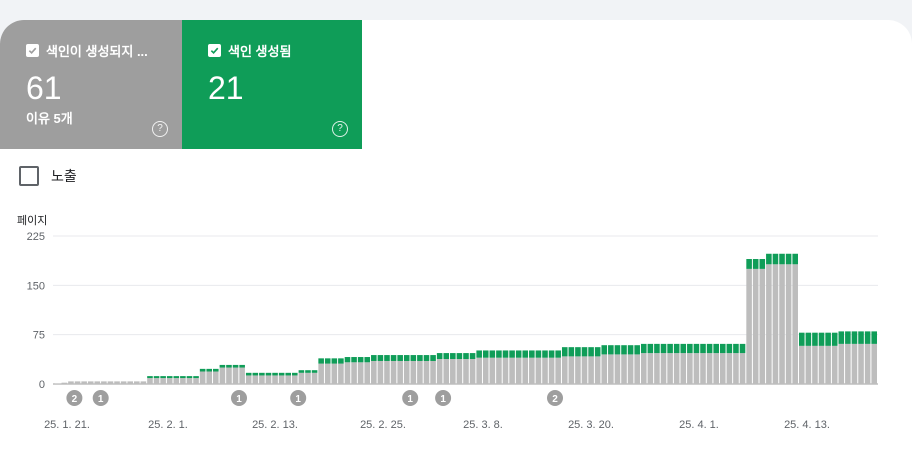 Image resolution: width=912 pixels, height=458 pixels. What do you see at coordinates (807, 425) in the screenshot?
I see `x-tick-label: 25. 4. 13.` at bounding box center [807, 425].